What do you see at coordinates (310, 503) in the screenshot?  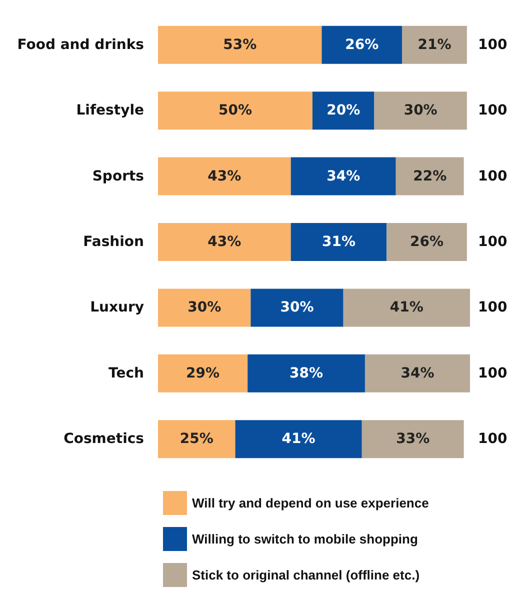 I see `legend-label: Will try and depend on use experience` at bounding box center [310, 503].